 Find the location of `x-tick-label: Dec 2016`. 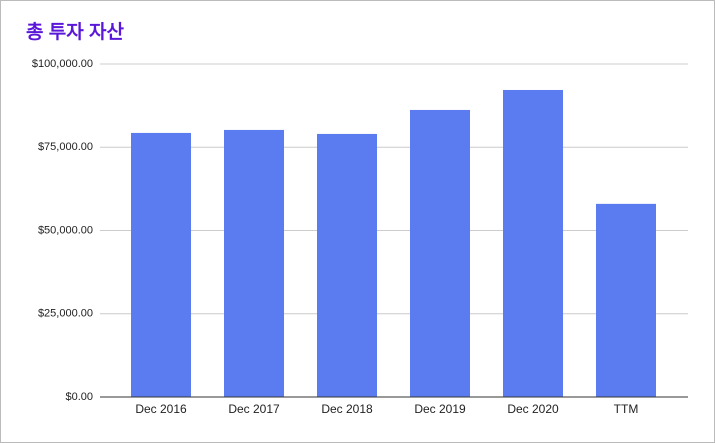

x-tick-label: Dec 2016 is located at coordinates (161, 409).